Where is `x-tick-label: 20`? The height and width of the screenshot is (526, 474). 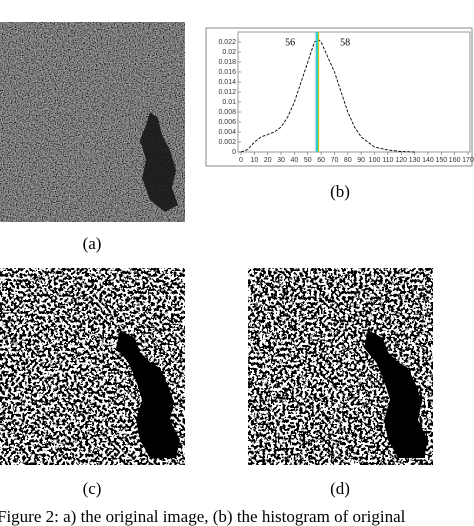 x-tick-label: 20 is located at coordinates (268, 160).